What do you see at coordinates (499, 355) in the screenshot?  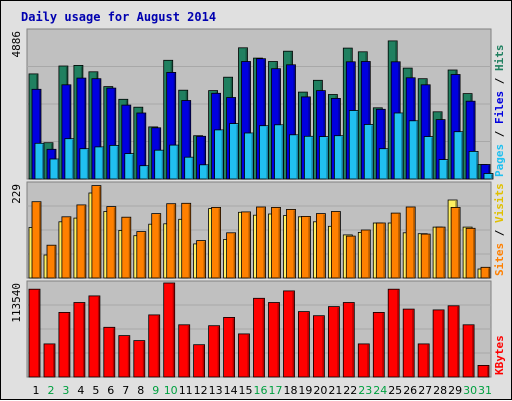 I see `legend-entry: KBytes` at bounding box center [499, 355].